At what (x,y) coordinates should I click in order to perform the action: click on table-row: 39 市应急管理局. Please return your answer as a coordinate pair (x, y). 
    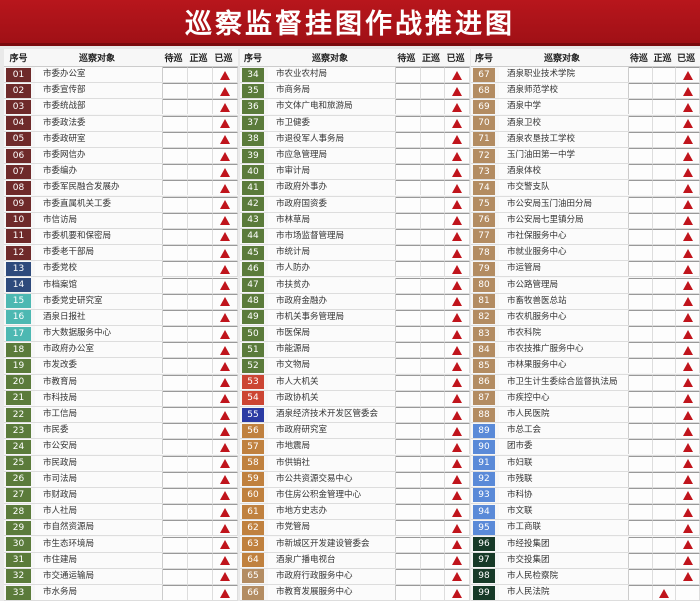
    Looking at the image, I should click on (355, 156).